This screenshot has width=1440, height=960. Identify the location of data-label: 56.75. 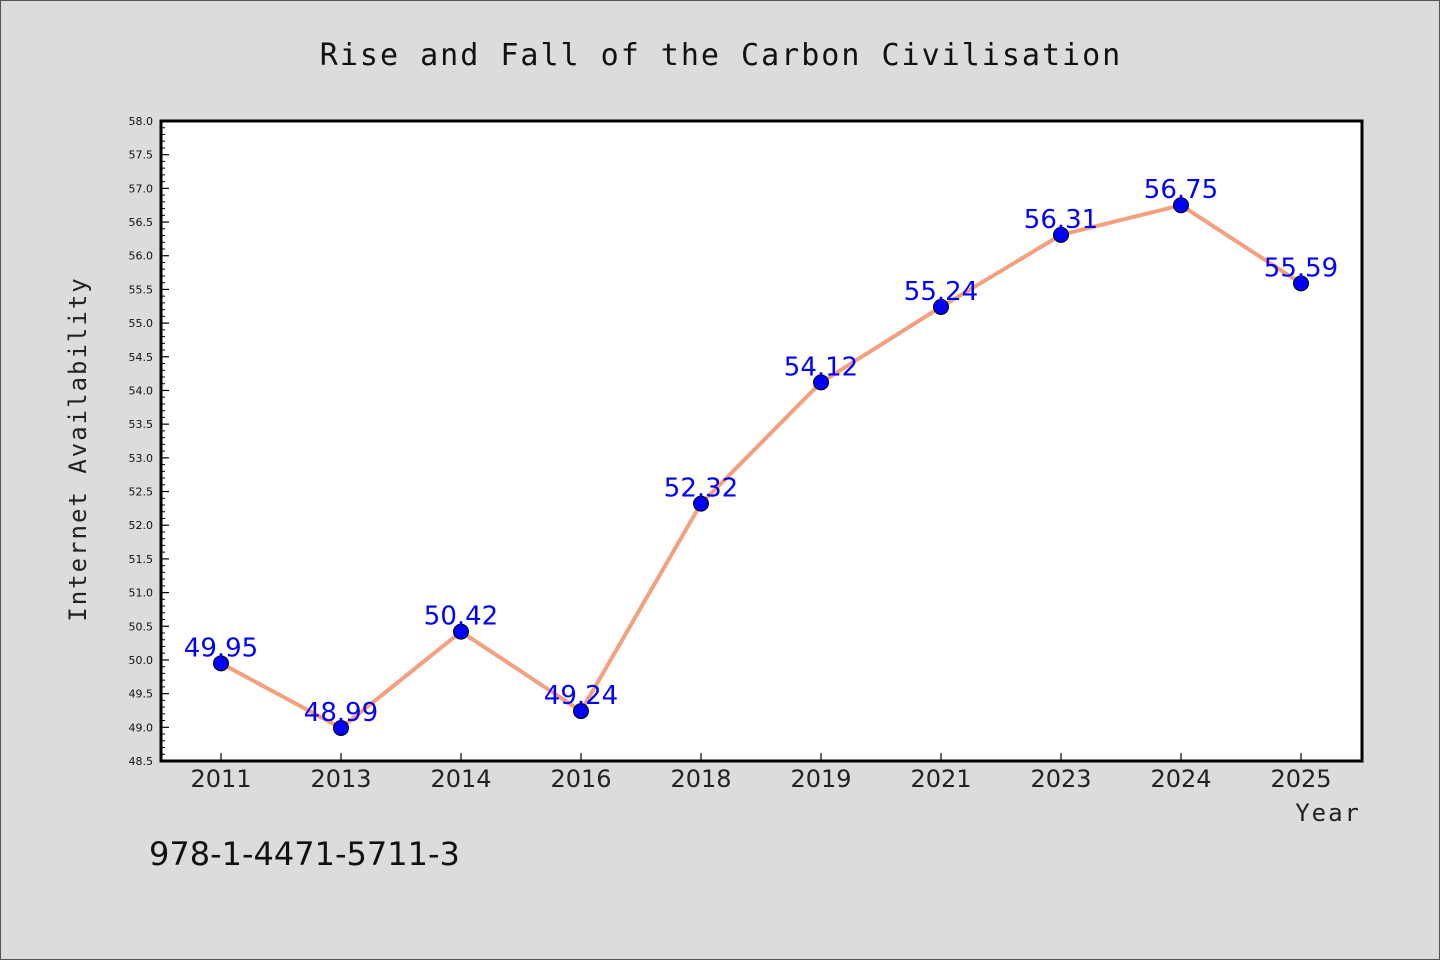
(1181, 190).